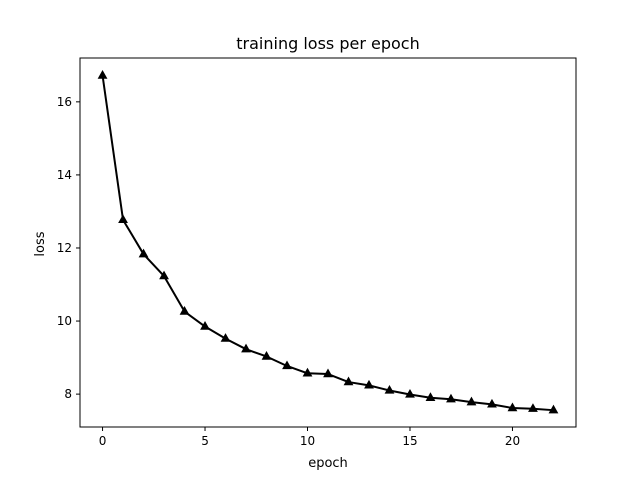  I want to click on y-tick-label: 14, so click(64, 175).